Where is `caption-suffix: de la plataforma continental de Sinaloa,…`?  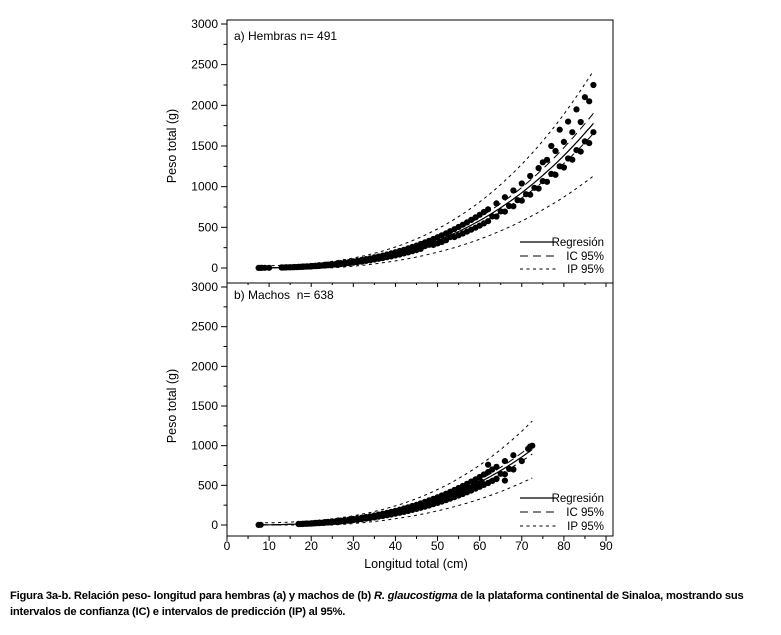 caption-suffix: de la plataforma continental de Sinaloa,… is located at coordinates (377, 604).